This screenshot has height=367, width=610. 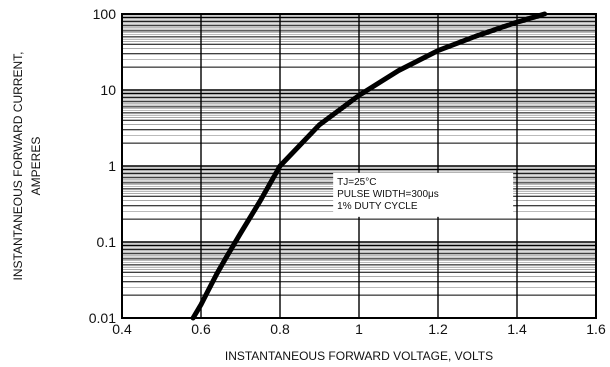 What do you see at coordinates (18, 166) in the screenshot?
I see `y-axis-label: INSTANTANEOUS FORWARD CURRENT,` at bounding box center [18, 166].